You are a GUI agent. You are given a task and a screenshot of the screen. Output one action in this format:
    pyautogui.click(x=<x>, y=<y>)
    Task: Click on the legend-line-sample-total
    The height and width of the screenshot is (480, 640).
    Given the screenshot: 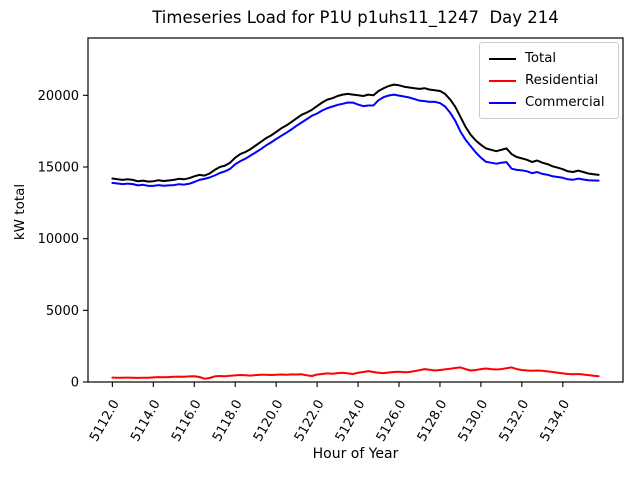 What is the action you would take?
    pyautogui.click(x=502, y=58)
    